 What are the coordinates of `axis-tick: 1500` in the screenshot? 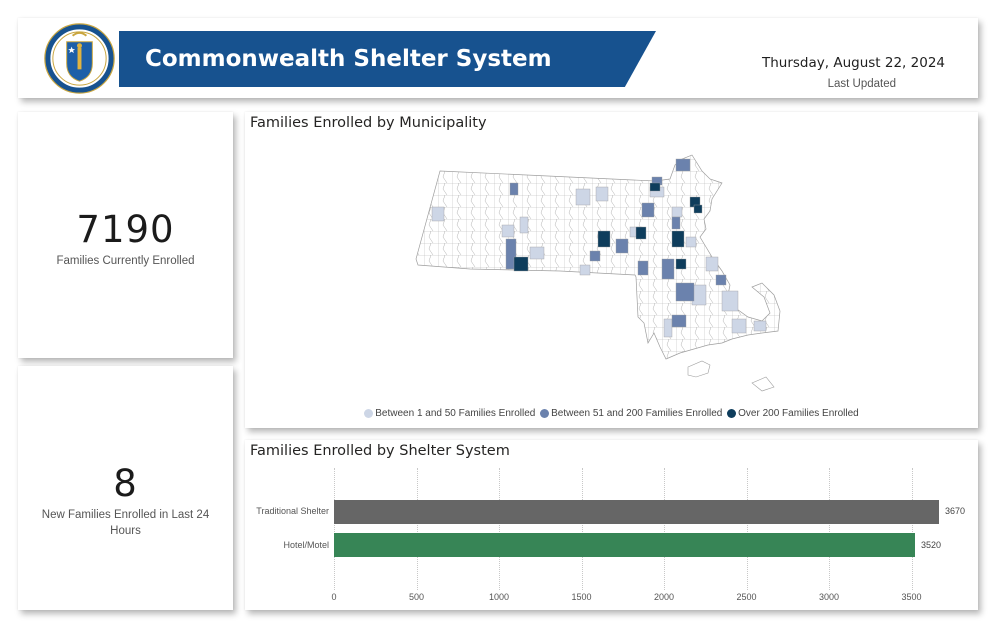 It's located at (581, 597).